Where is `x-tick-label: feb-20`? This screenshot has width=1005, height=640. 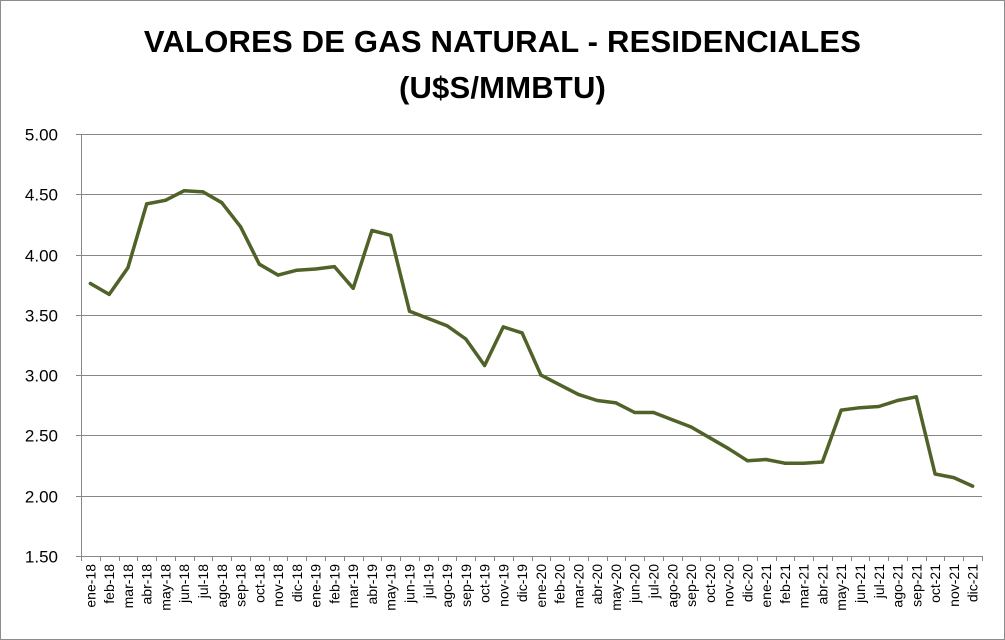 x-tick-label: feb-20 is located at coordinates (560, 584).